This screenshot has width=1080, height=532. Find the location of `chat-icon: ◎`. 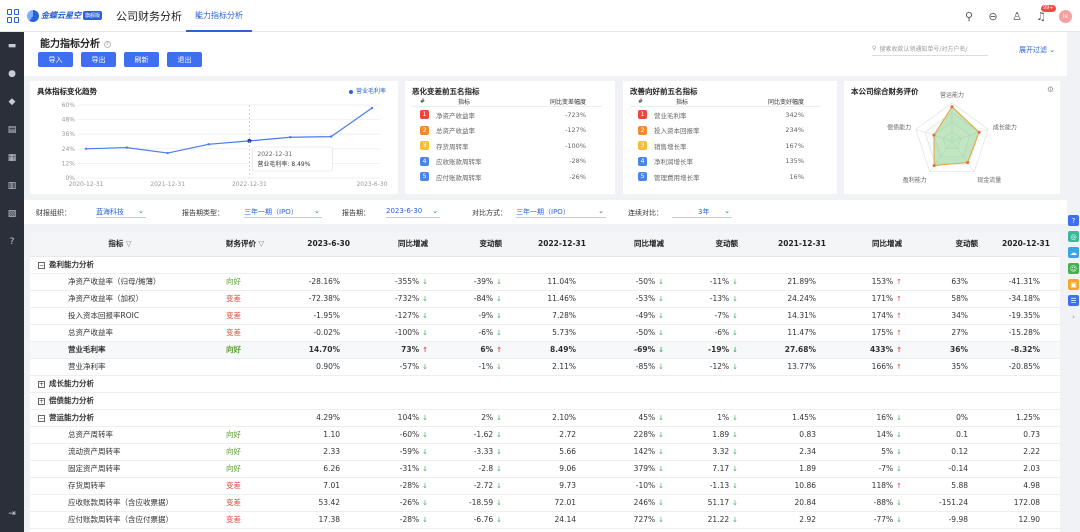

chat-icon: ◎ is located at coordinates (1073, 236).